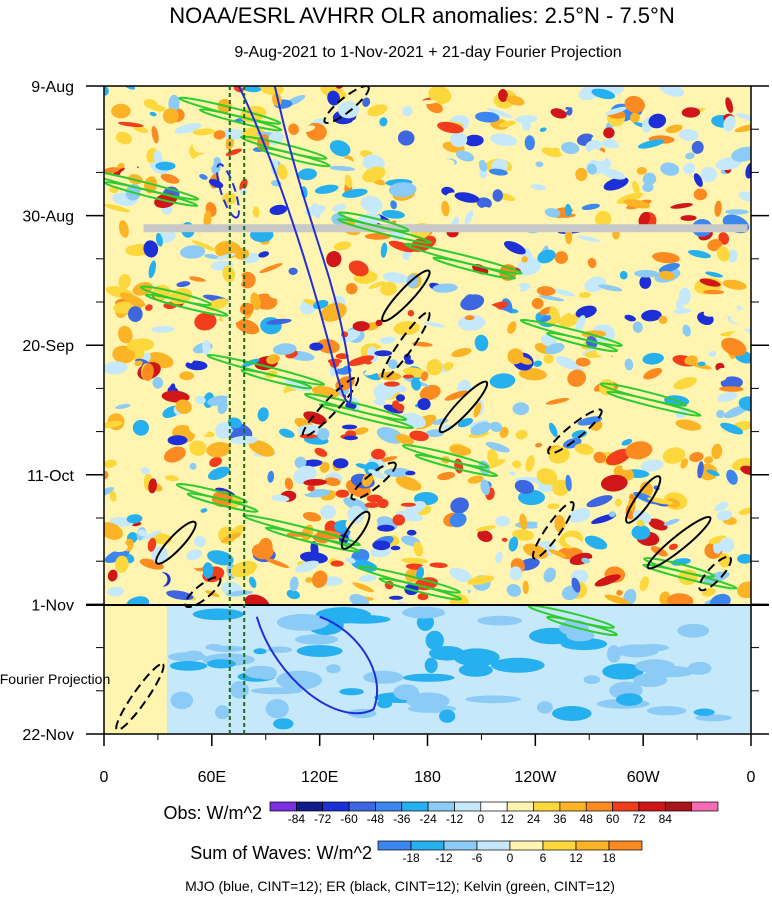  Describe the element at coordinates (428, 819) in the screenshot. I see `obs-colorbar-level-label: -24` at that location.